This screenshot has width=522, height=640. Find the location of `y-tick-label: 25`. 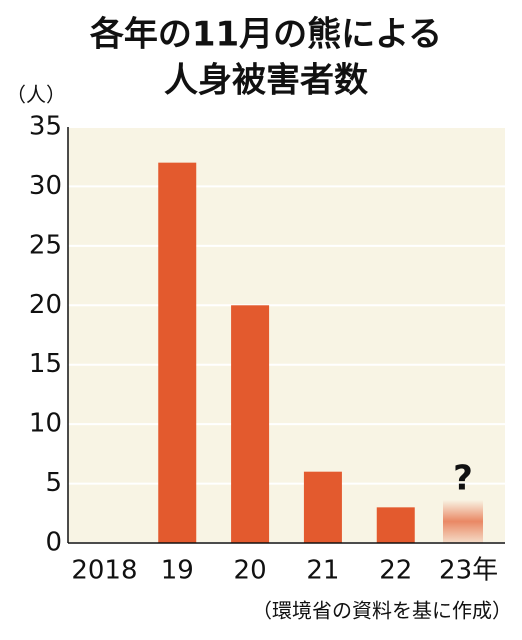

y-tick-label: 25 is located at coordinates (45, 245).